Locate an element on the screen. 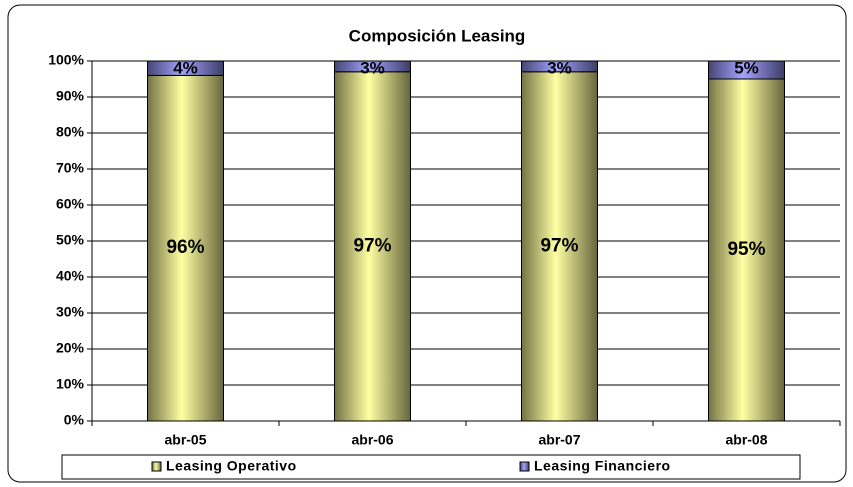 The width and height of the screenshot is (853, 487). legend-label: Leasing Operativo is located at coordinates (231, 466).